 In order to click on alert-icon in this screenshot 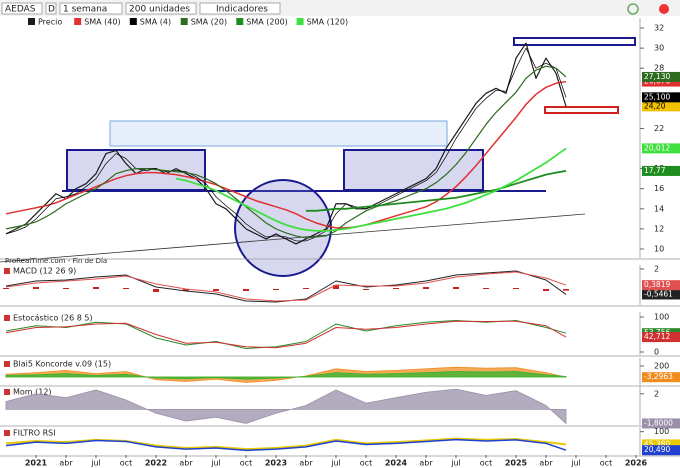, I will do `click(664, 9)`.